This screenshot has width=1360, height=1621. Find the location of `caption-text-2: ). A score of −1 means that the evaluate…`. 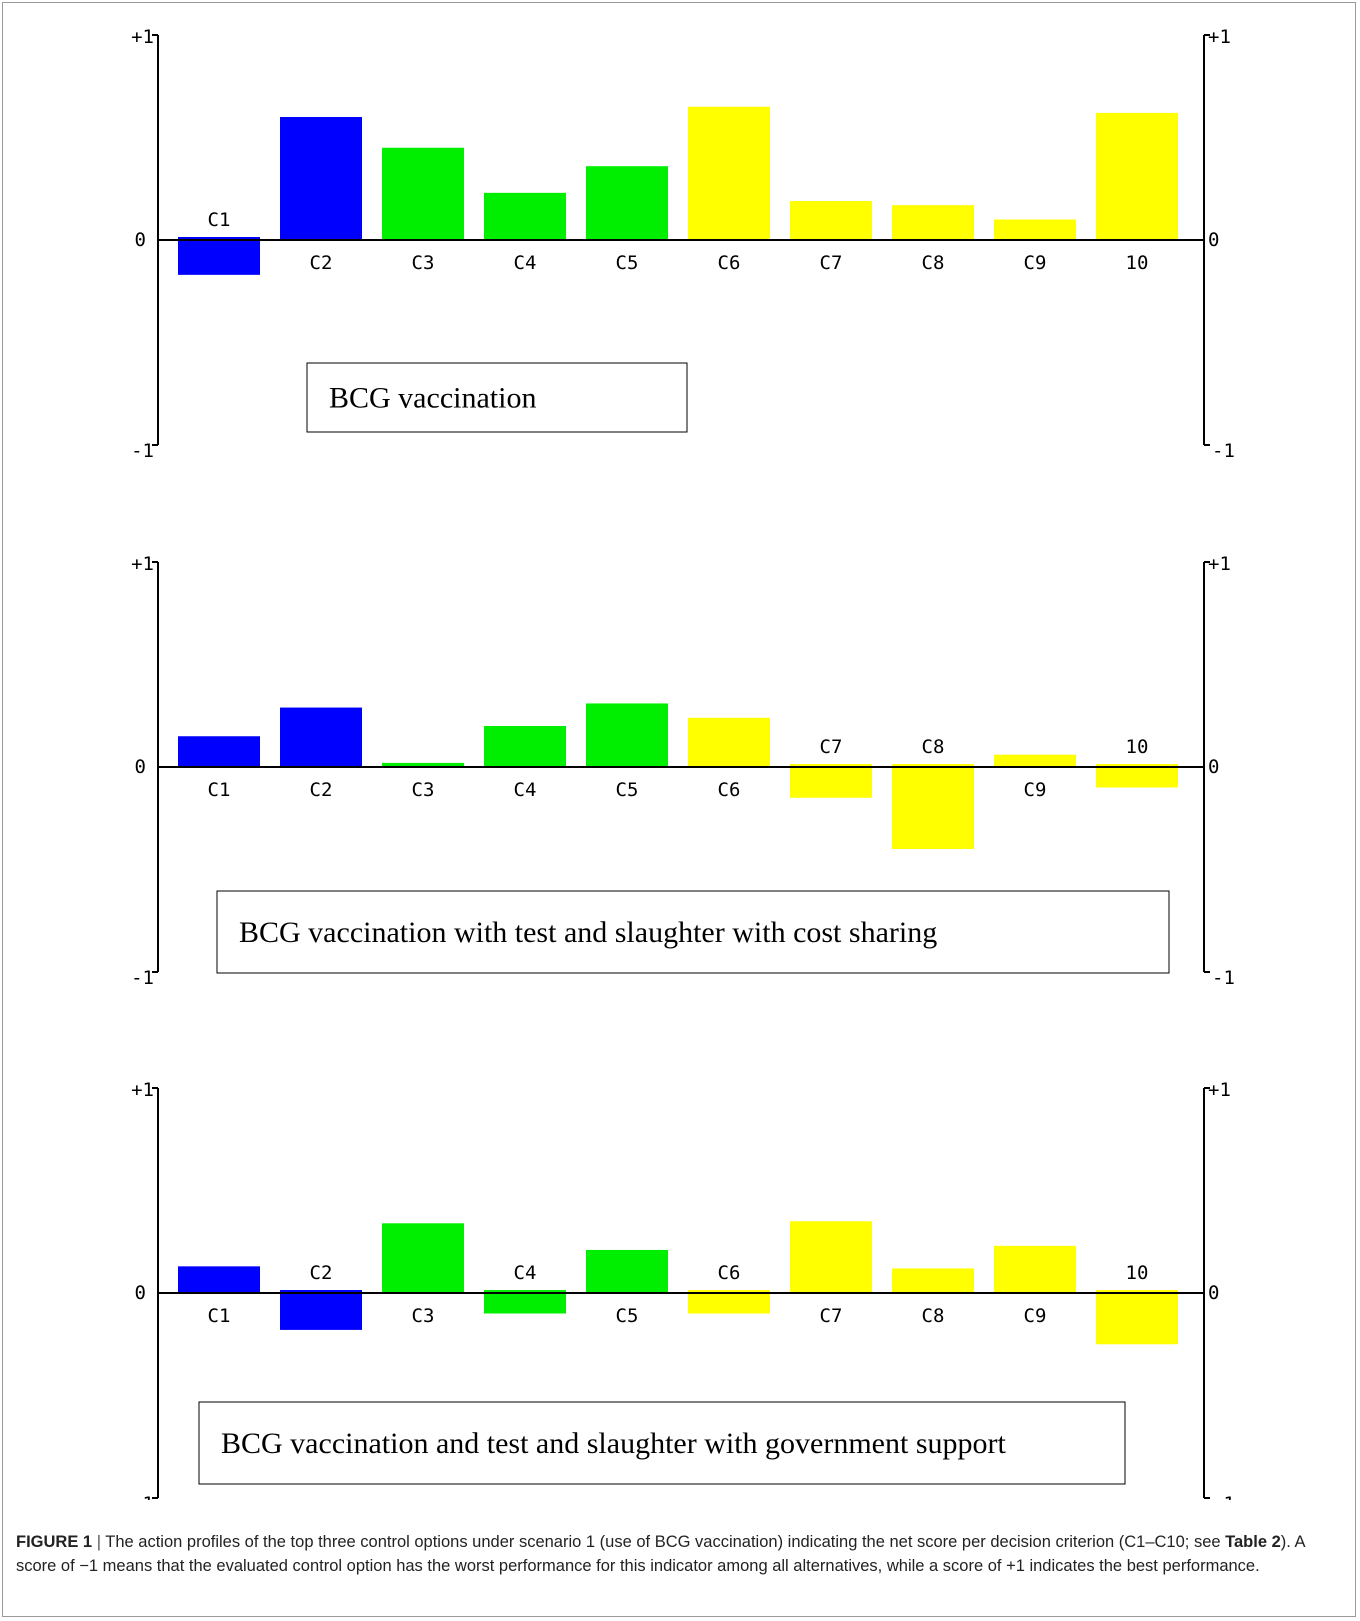

caption-text-2: ). A score of −1 means that the evaluate… is located at coordinates (660, 1554).